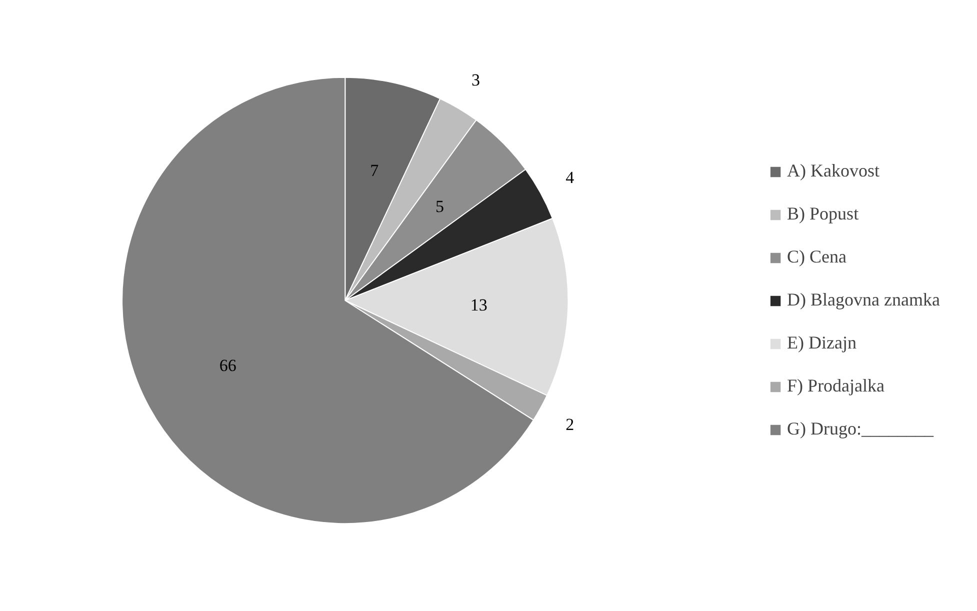 Image resolution: width=977 pixels, height=611 pixels. Describe the element at coordinates (863, 300) in the screenshot. I see `legend-label: D) Blagovna znamka` at that location.